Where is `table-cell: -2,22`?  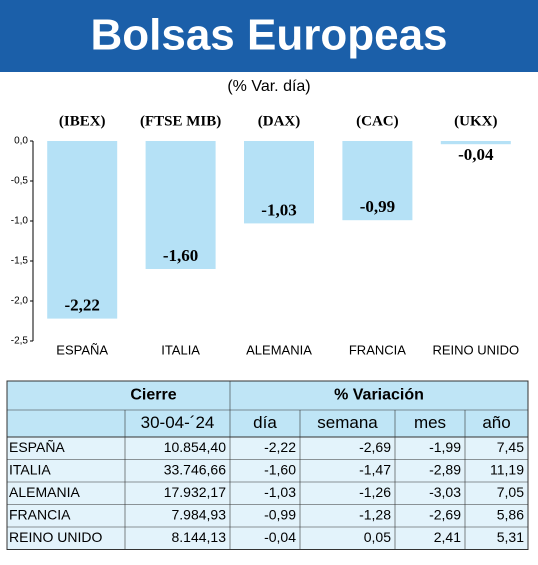
table-cell: -2,22 is located at coordinates (280, 447).